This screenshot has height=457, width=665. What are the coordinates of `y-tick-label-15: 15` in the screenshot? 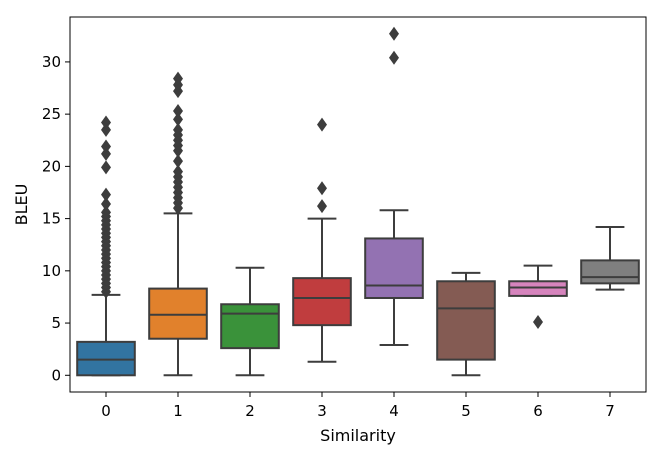 It's located at (51, 219).